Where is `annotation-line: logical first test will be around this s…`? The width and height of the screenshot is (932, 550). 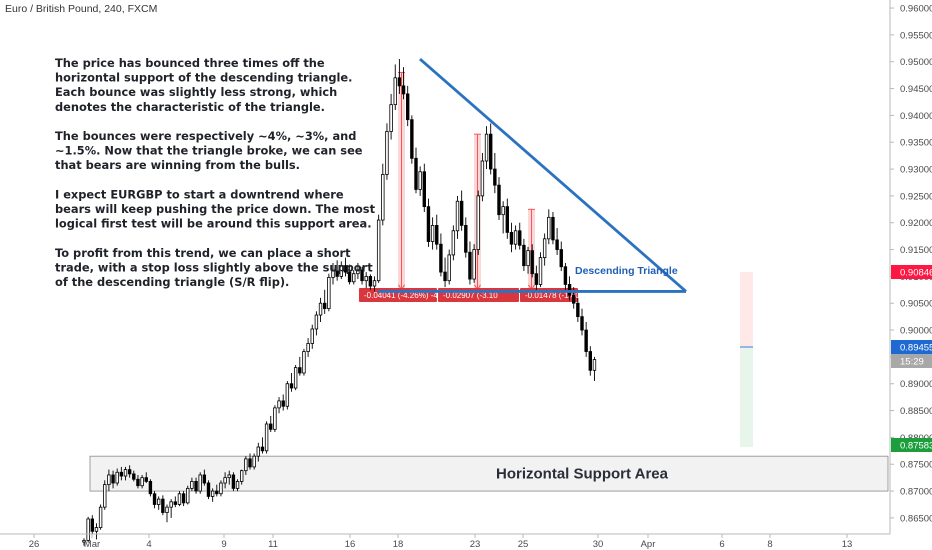
annotation-line: logical first test will be around this s… is located at coordinates (213, 224).